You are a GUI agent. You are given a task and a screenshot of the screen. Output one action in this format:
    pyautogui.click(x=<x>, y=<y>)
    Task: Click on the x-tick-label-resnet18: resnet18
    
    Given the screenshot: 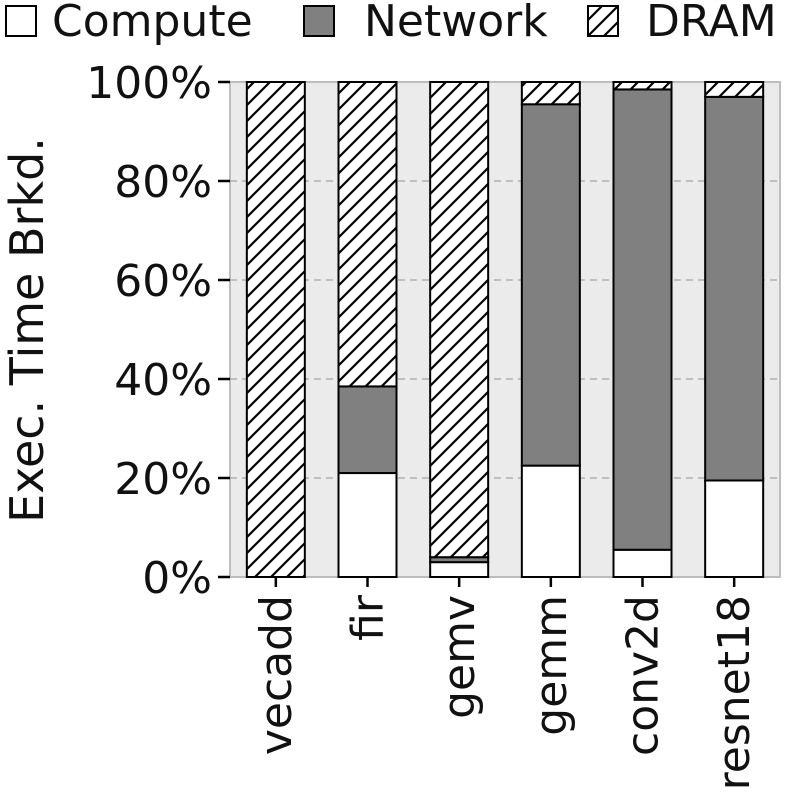 What is the action you would take?
    pyautogui.click(x=734, y=692)
    